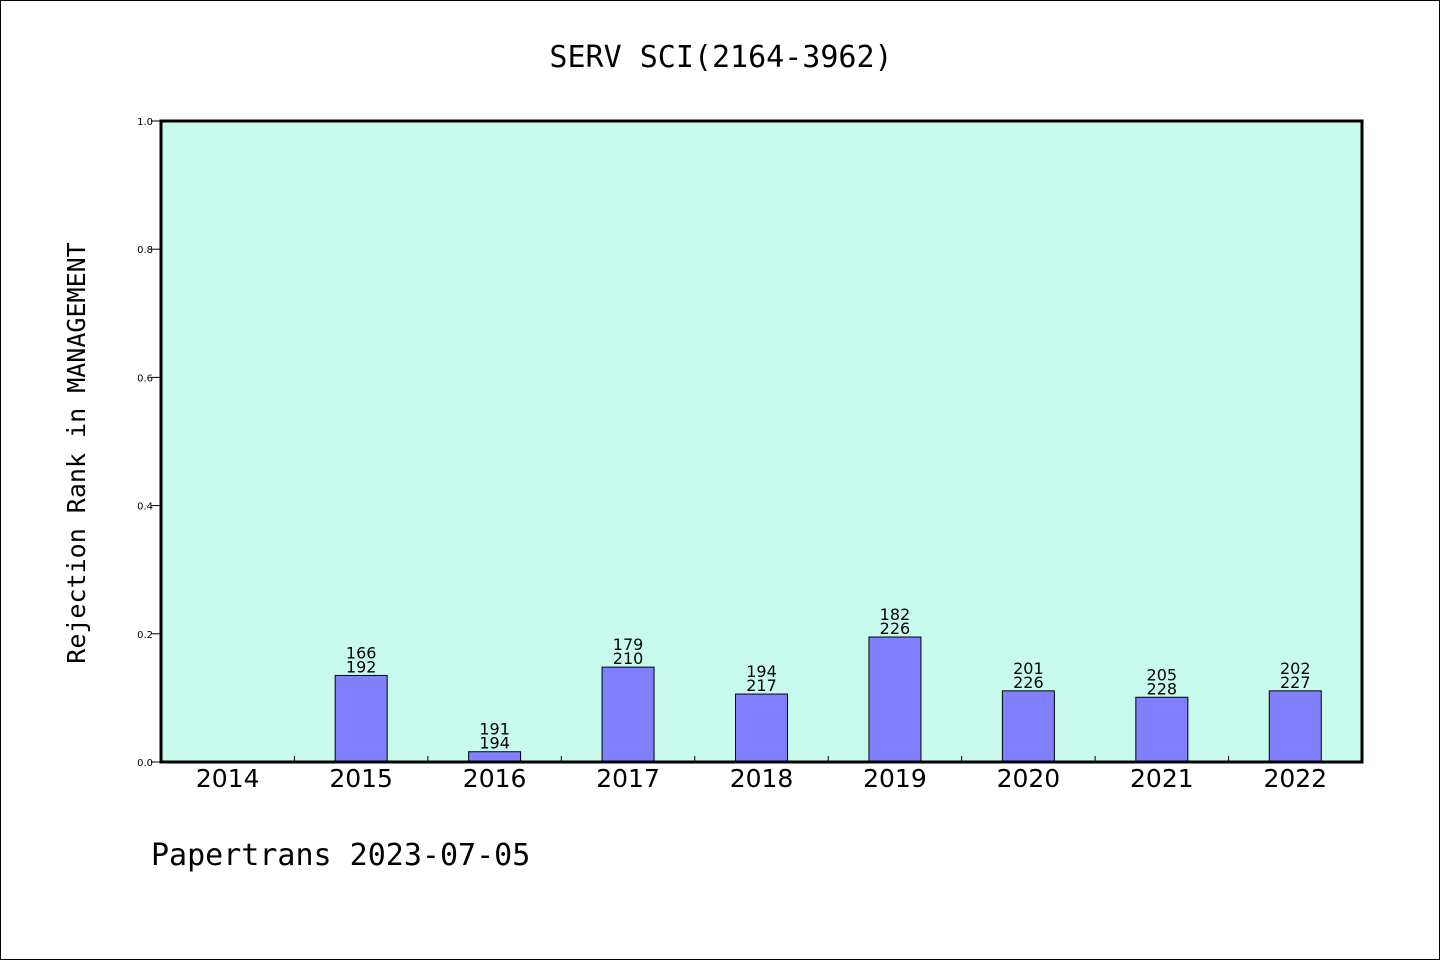 Image resolution: width=1440 pixels, height=961 pixels. What do you see at coordinates (1162, 688) in the screenshot?
I see `bar-label-bottom: 228` at bounding box center [1162, 688].